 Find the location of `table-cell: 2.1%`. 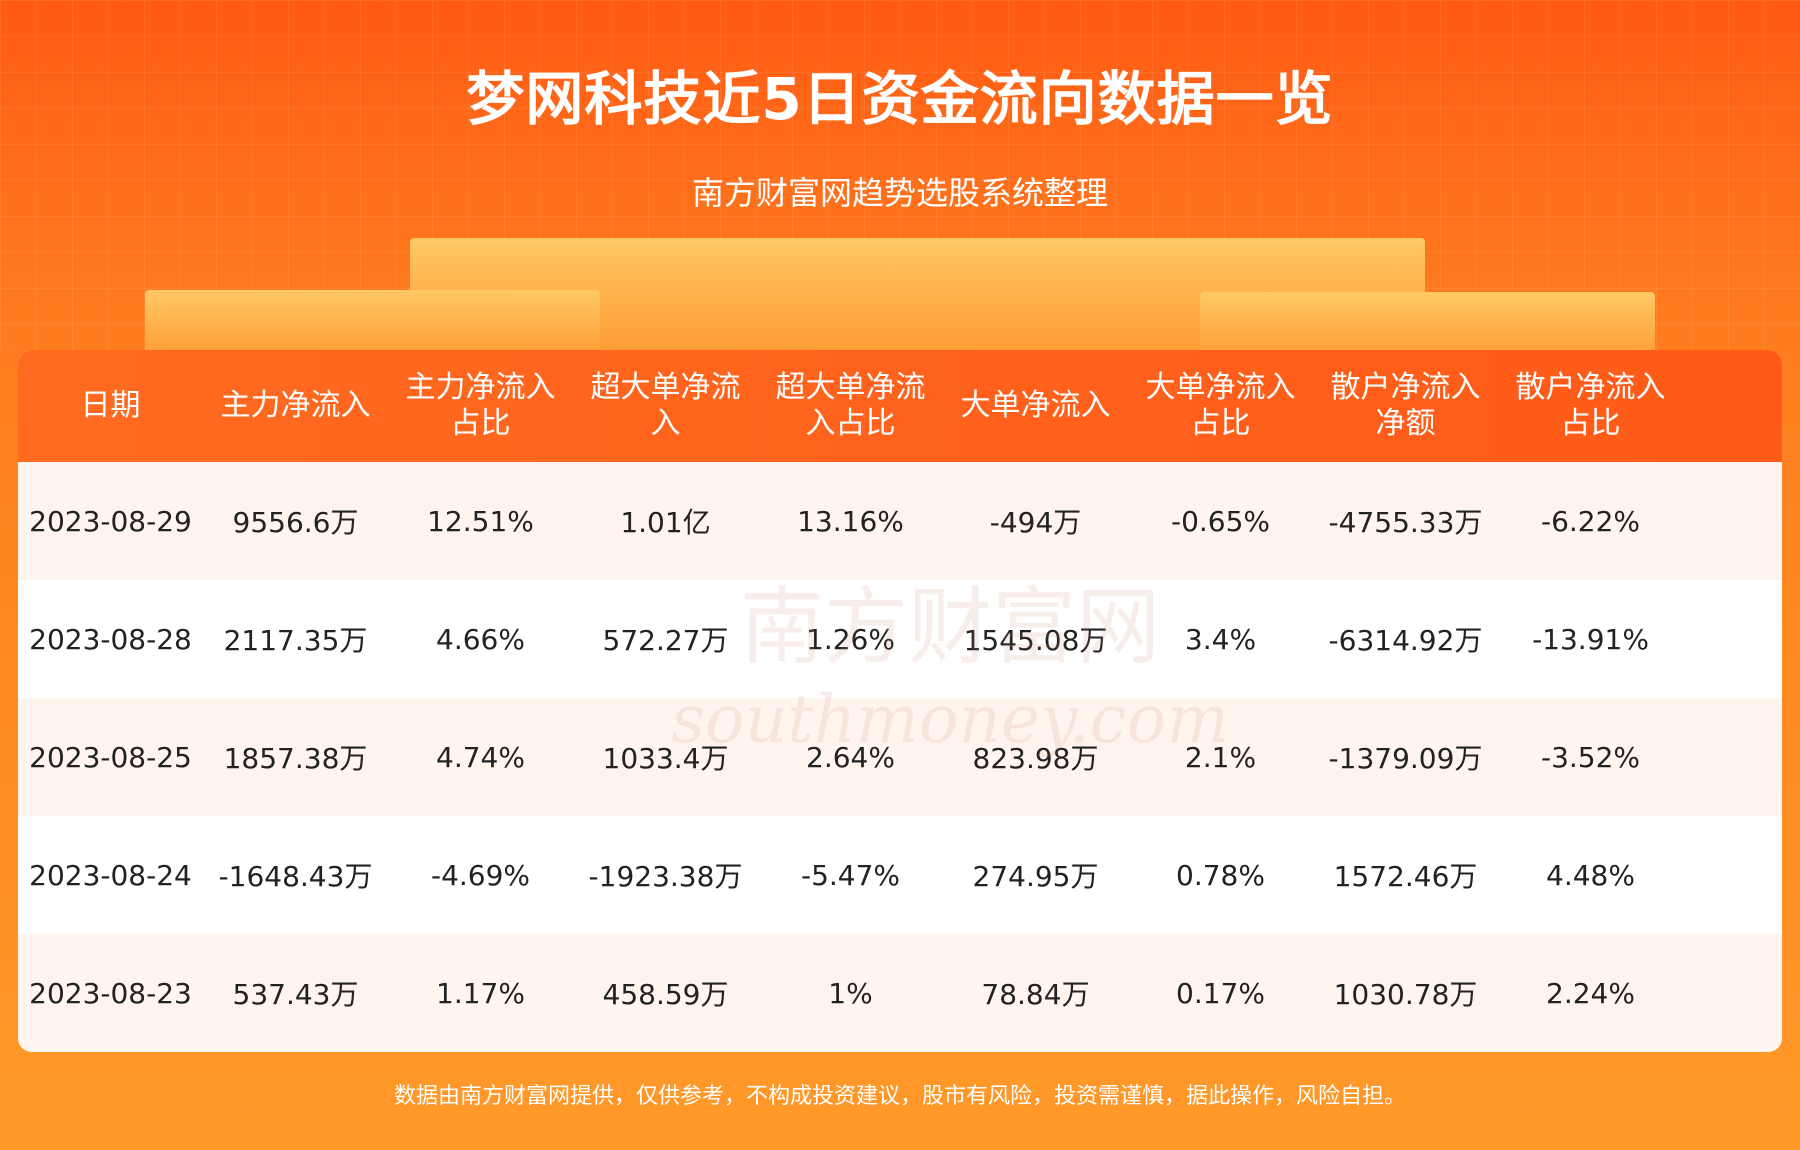

table-cell: 2.1% is located at coordinates (1220, 757).